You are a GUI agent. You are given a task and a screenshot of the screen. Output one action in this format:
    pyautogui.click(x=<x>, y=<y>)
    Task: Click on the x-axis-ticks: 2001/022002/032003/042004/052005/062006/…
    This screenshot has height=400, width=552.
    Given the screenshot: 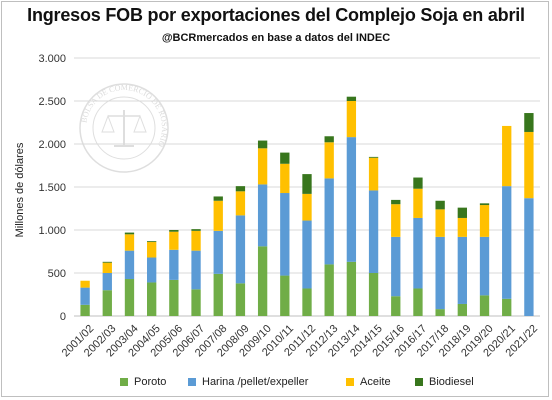 What is the action you would take?
    pyautogui.click(x=300, y=341)
    